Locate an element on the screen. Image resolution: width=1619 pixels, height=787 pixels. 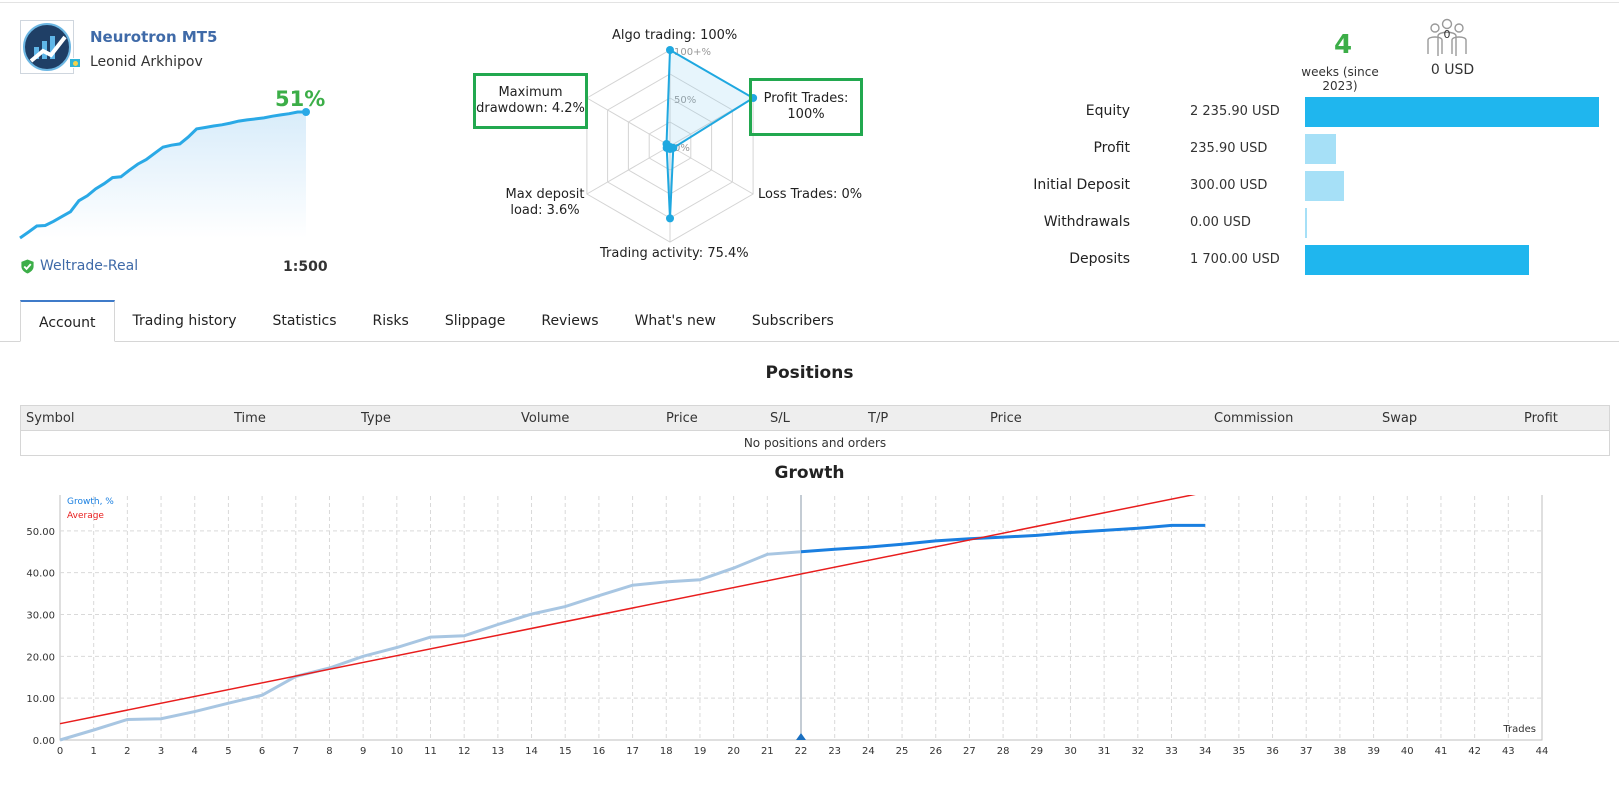
x-tick-label: 0 is located at coordinates (60, 751).